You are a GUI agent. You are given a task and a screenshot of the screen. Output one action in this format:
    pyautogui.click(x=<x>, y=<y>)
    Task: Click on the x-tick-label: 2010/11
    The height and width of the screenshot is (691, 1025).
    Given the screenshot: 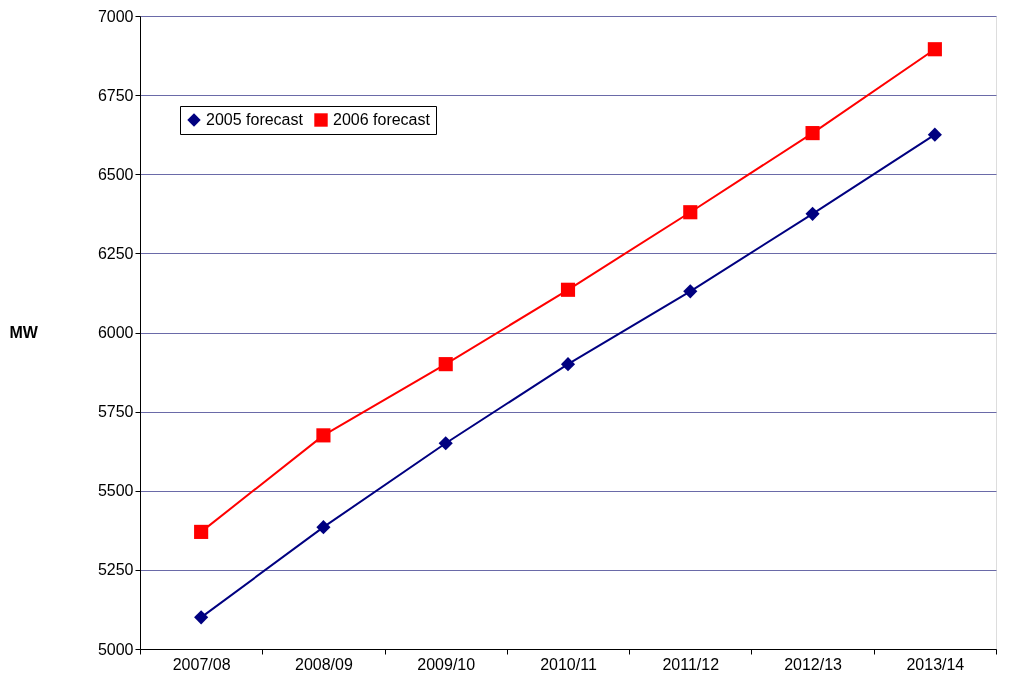 What is the action you would take?
    pyautogui.click(x=568, y=664)
    